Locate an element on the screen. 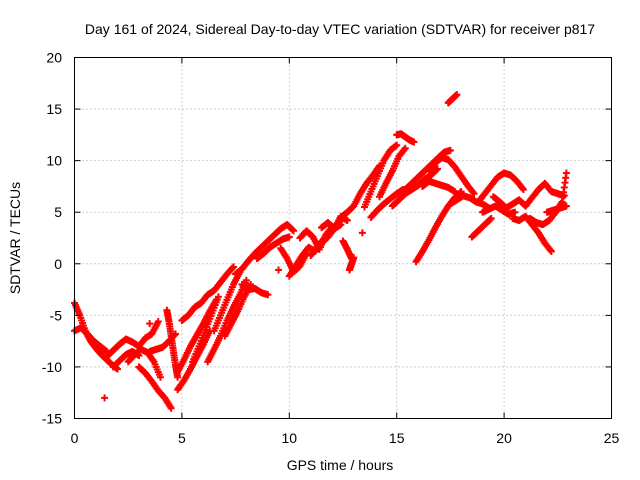  x-tick-label: 20 is located at coordinates (504, 438).